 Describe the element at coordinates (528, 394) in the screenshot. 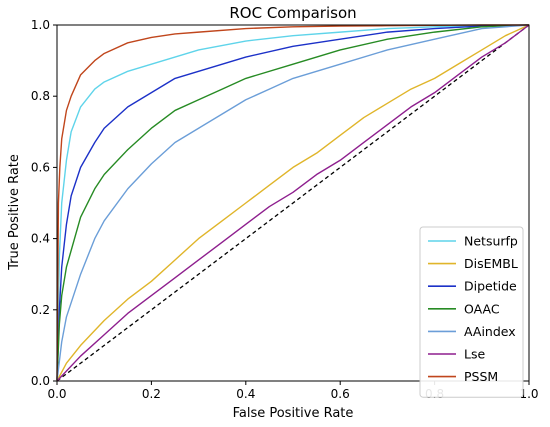

I see `x-tick-label: 1.0` at that location.